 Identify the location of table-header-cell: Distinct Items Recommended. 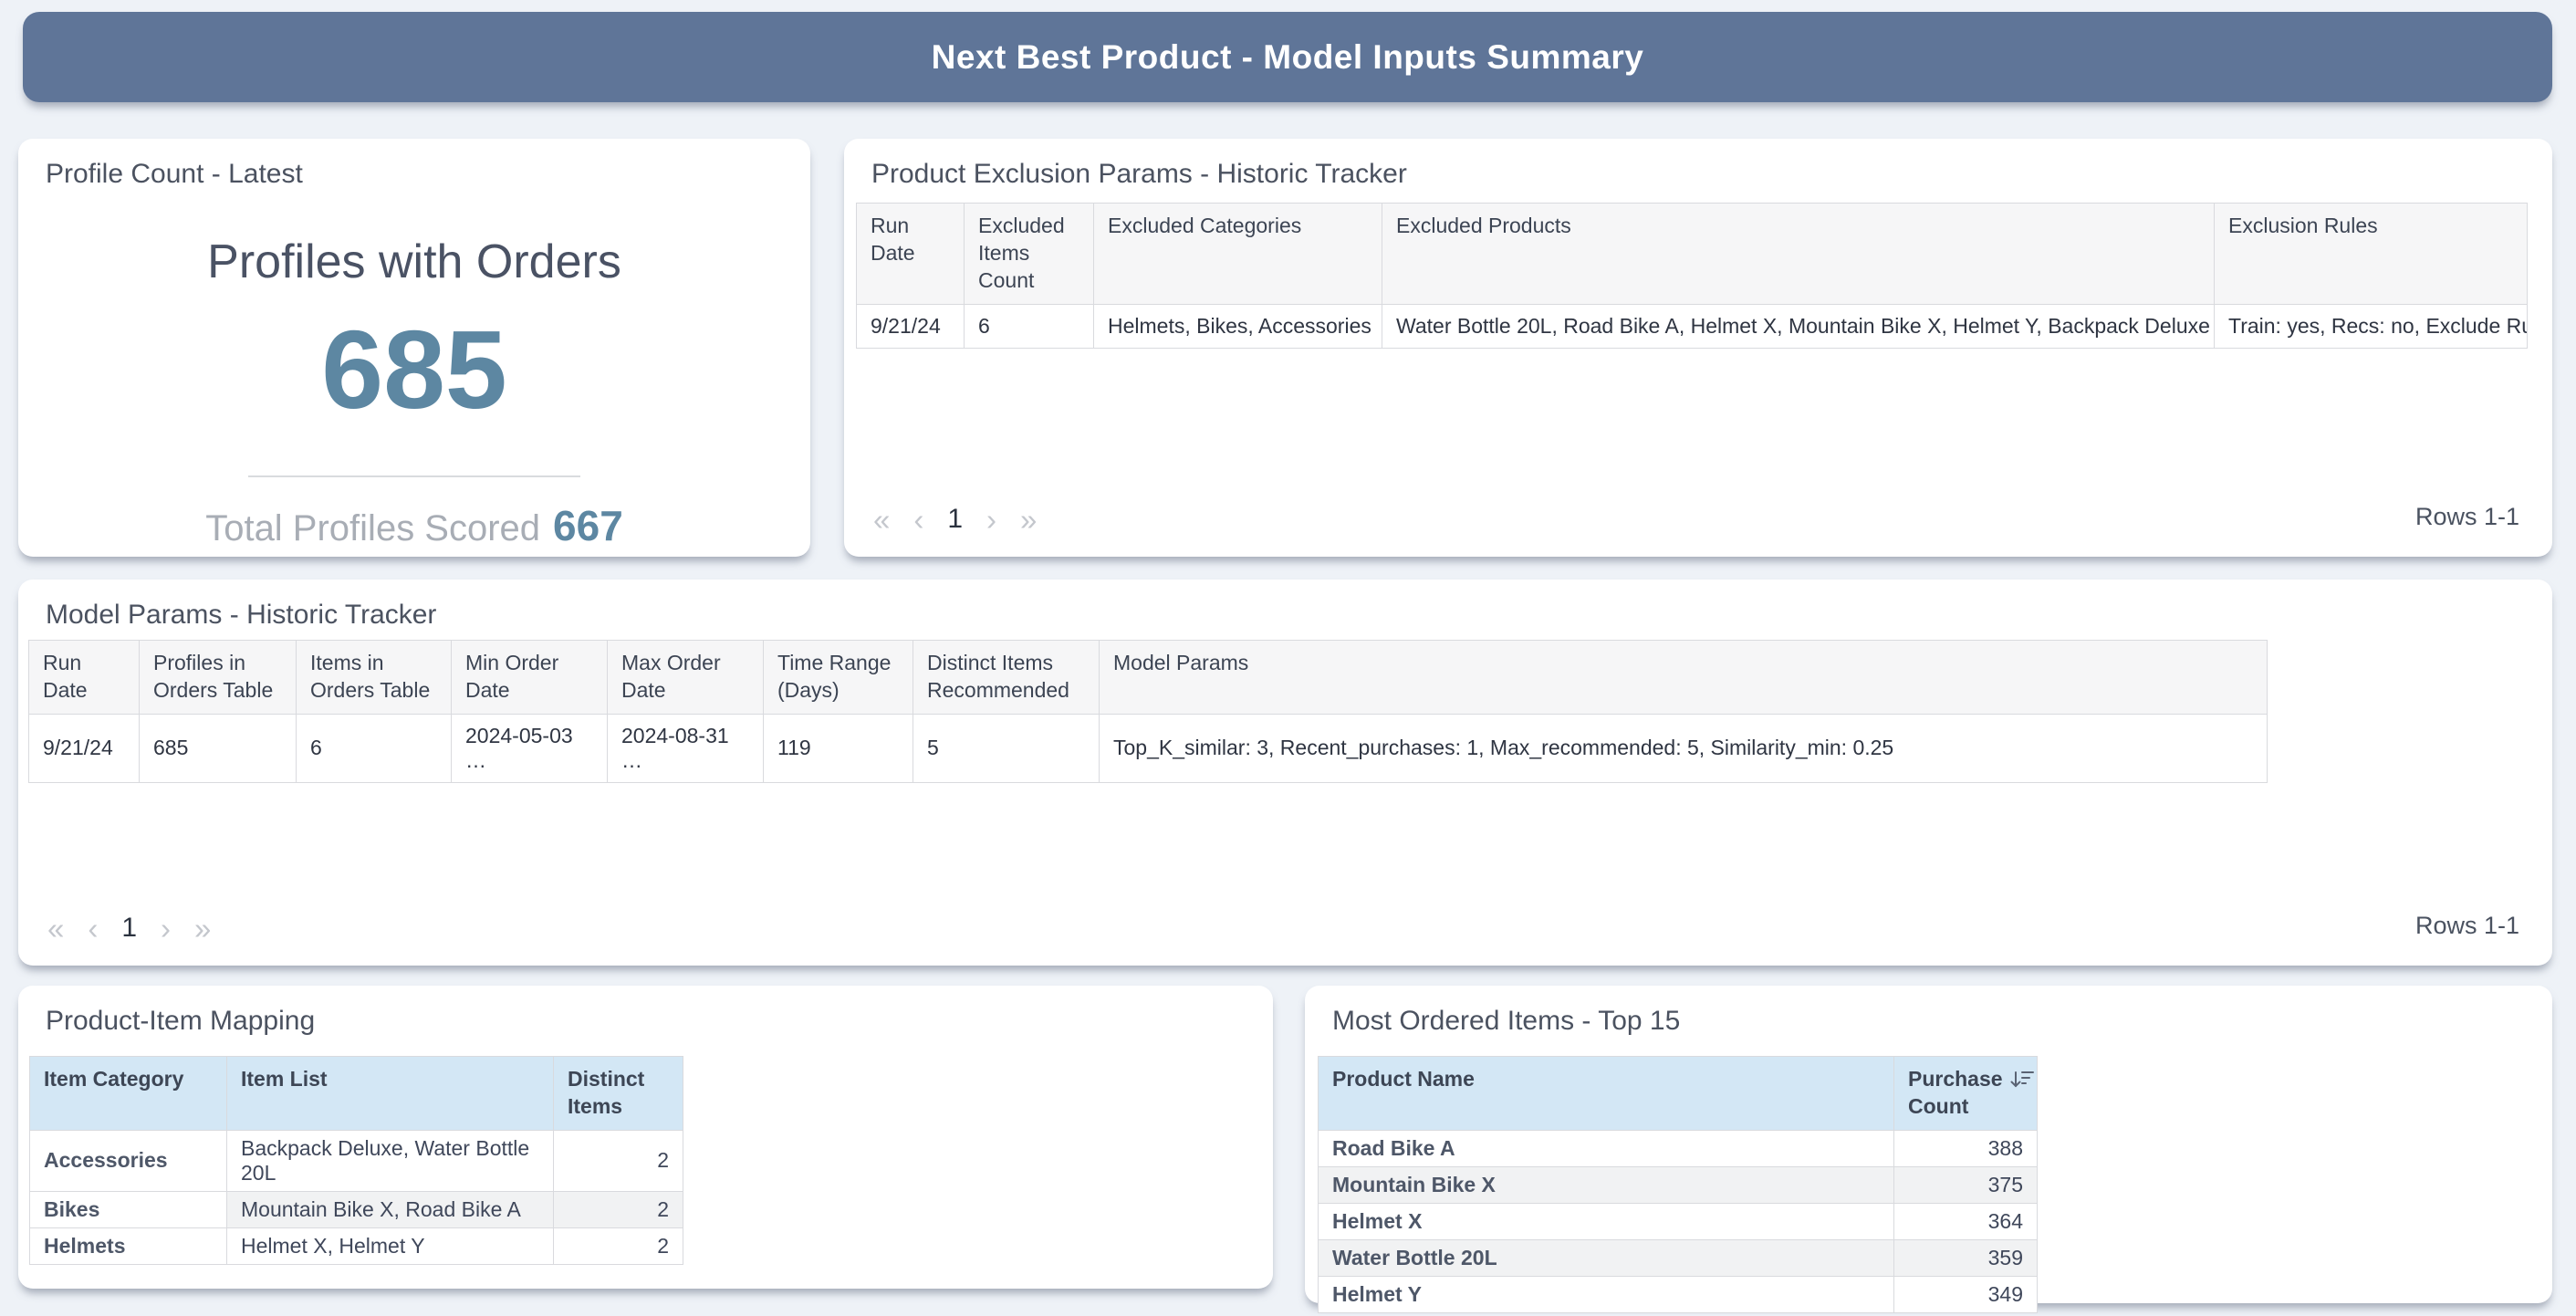
(1006, 678).